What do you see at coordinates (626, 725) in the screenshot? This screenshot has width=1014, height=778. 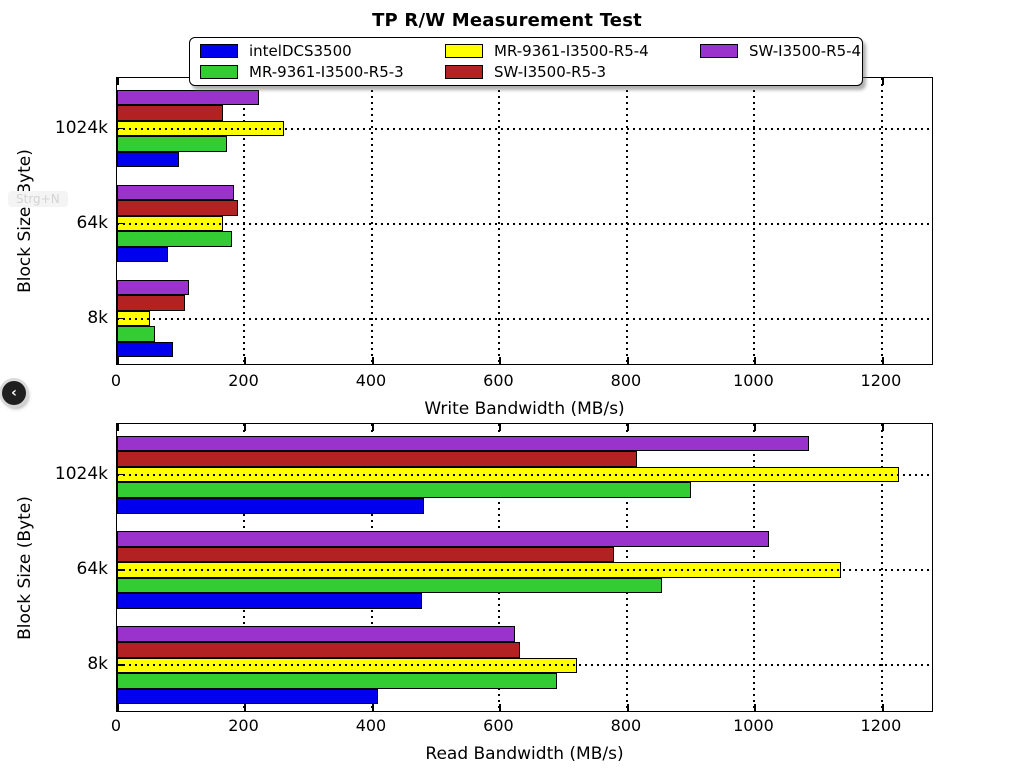 I see `x-tick-label: 800` at bounding box center [626, 725].